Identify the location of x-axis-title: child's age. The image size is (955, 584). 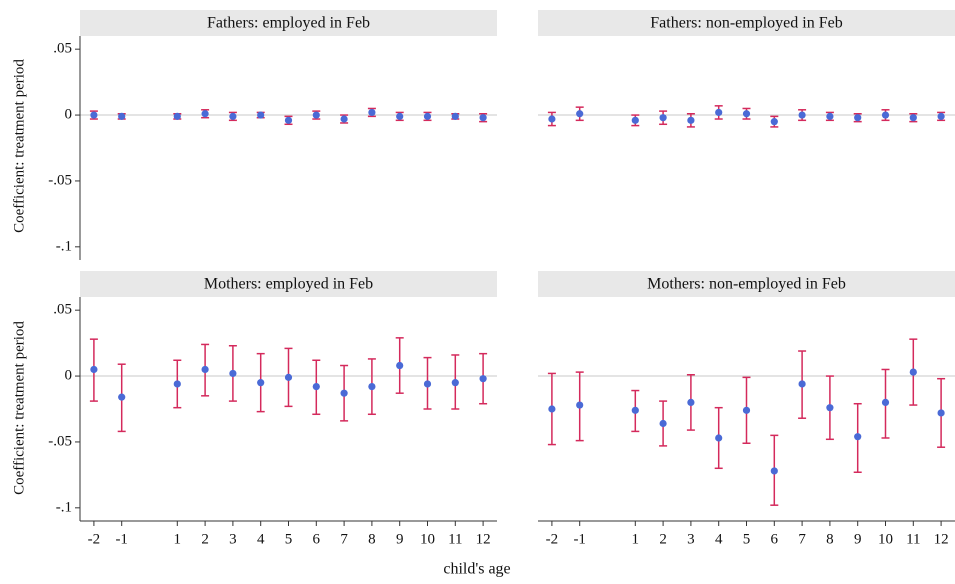
(476, 569).